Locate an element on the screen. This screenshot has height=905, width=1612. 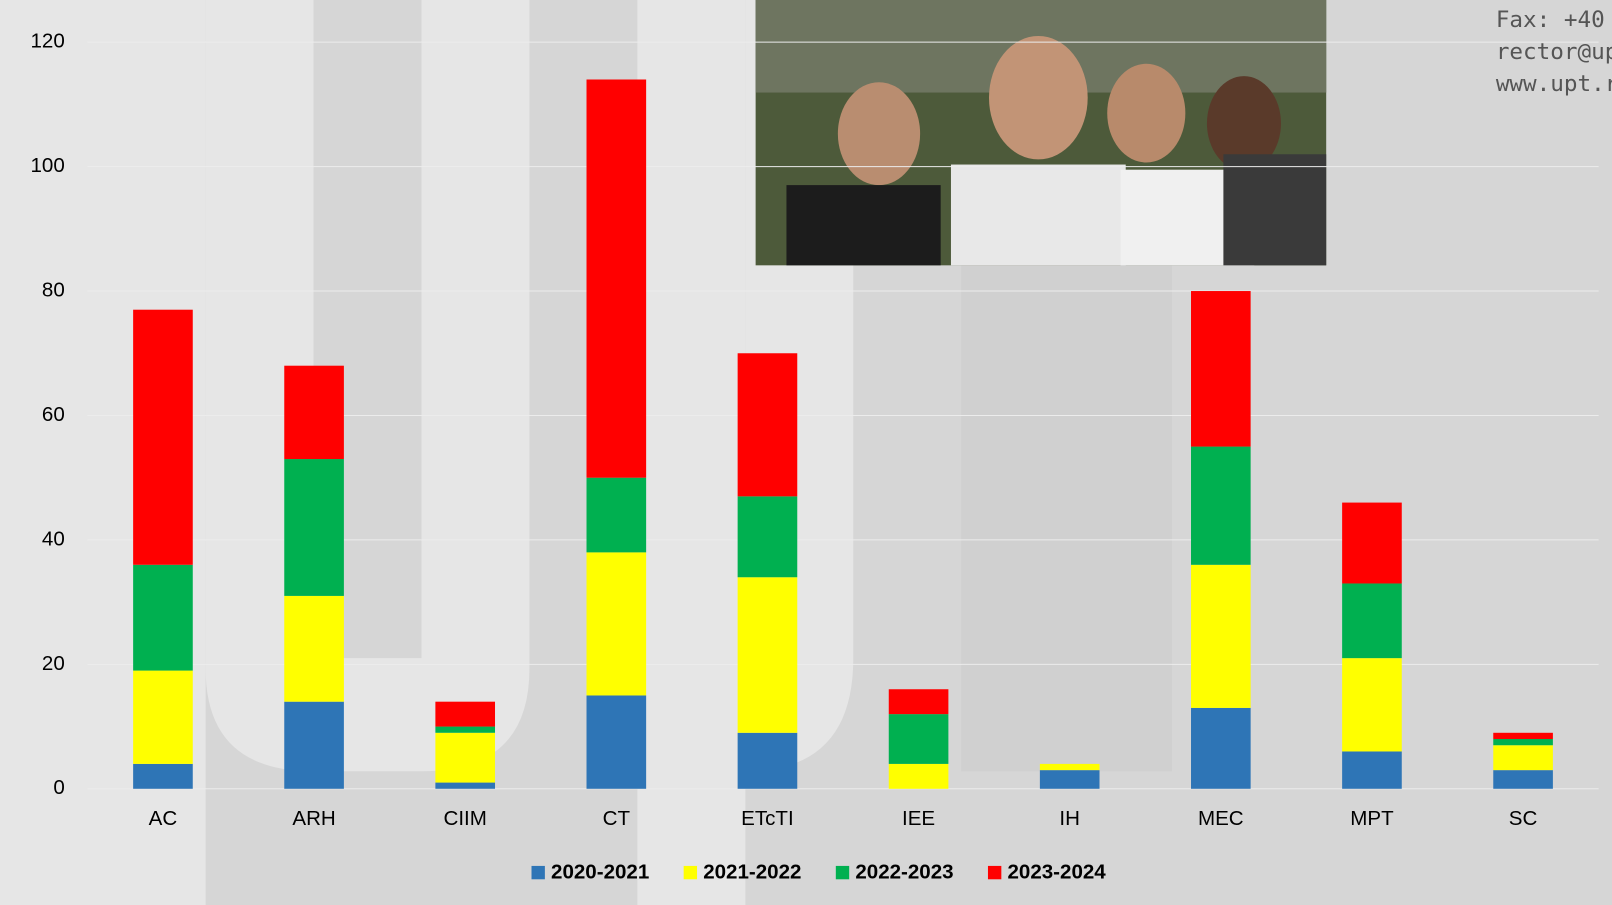
y-tick-label: 40 is located at coordinates (53, 538).